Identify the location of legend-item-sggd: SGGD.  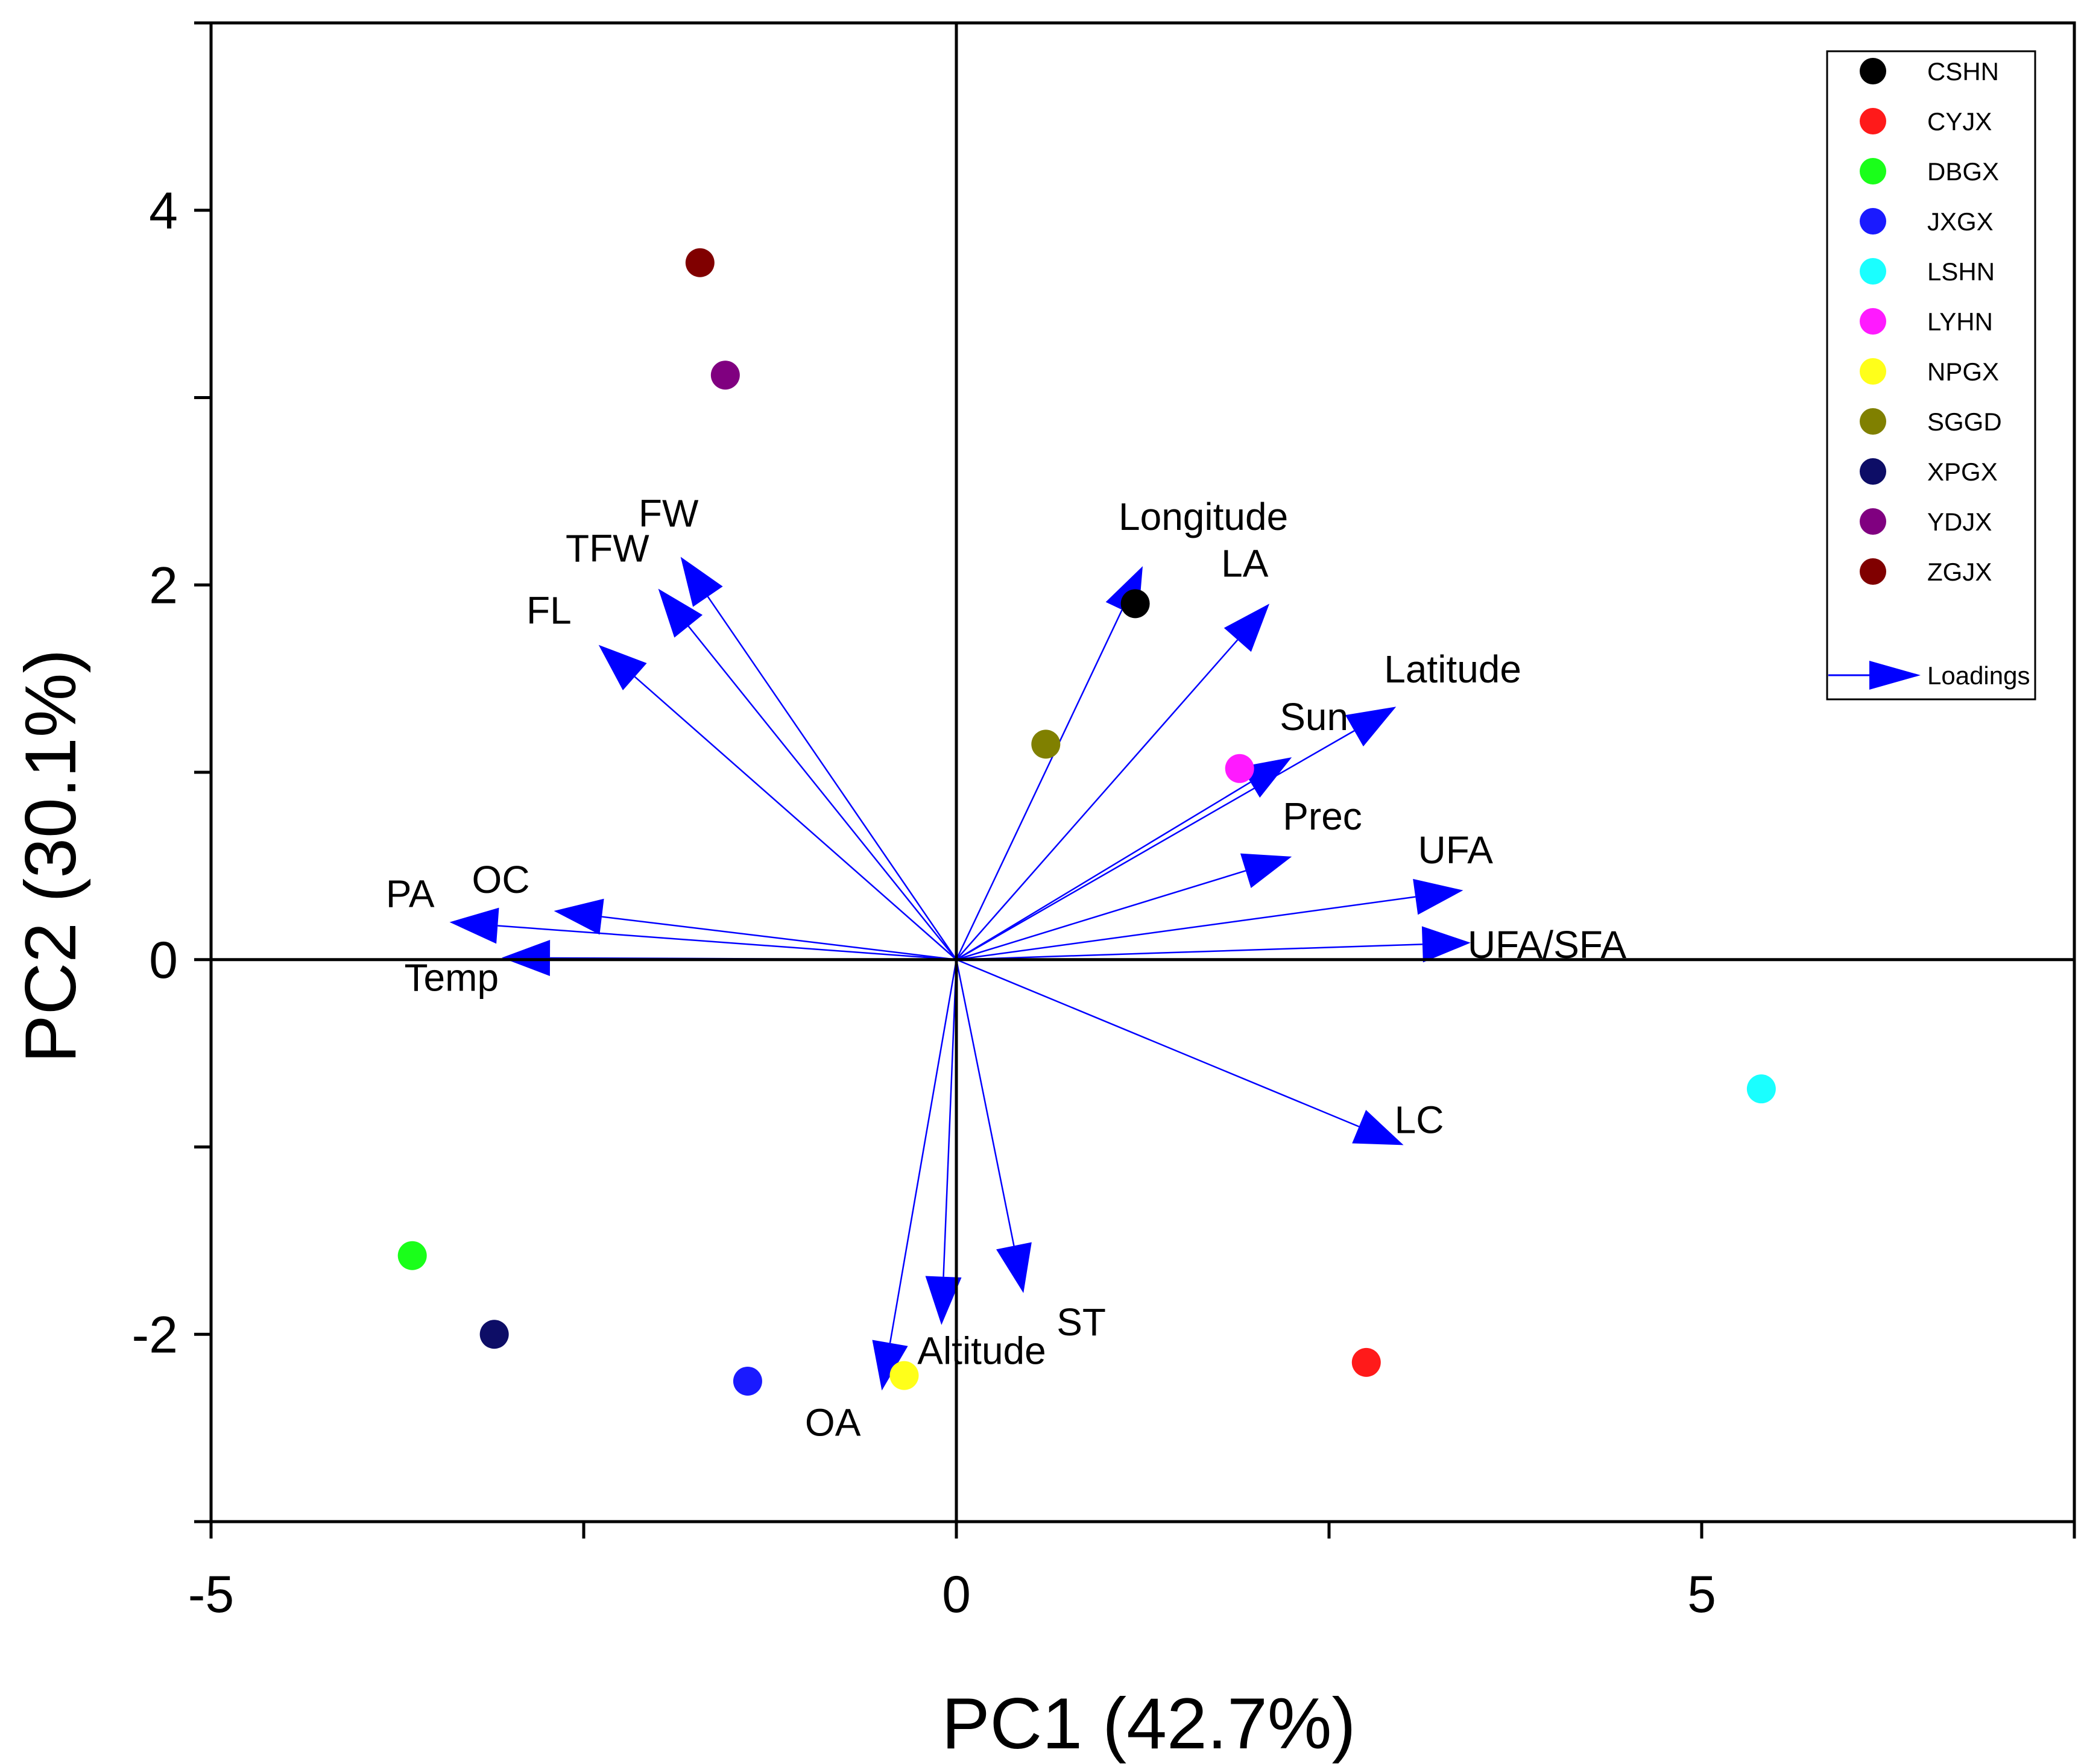
(1931, 422).